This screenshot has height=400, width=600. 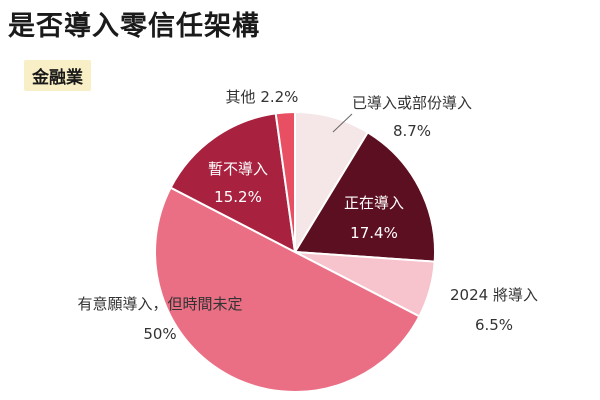 I want to click on slice-label-2024: 2024 將導入, so click(x=494, y=295).